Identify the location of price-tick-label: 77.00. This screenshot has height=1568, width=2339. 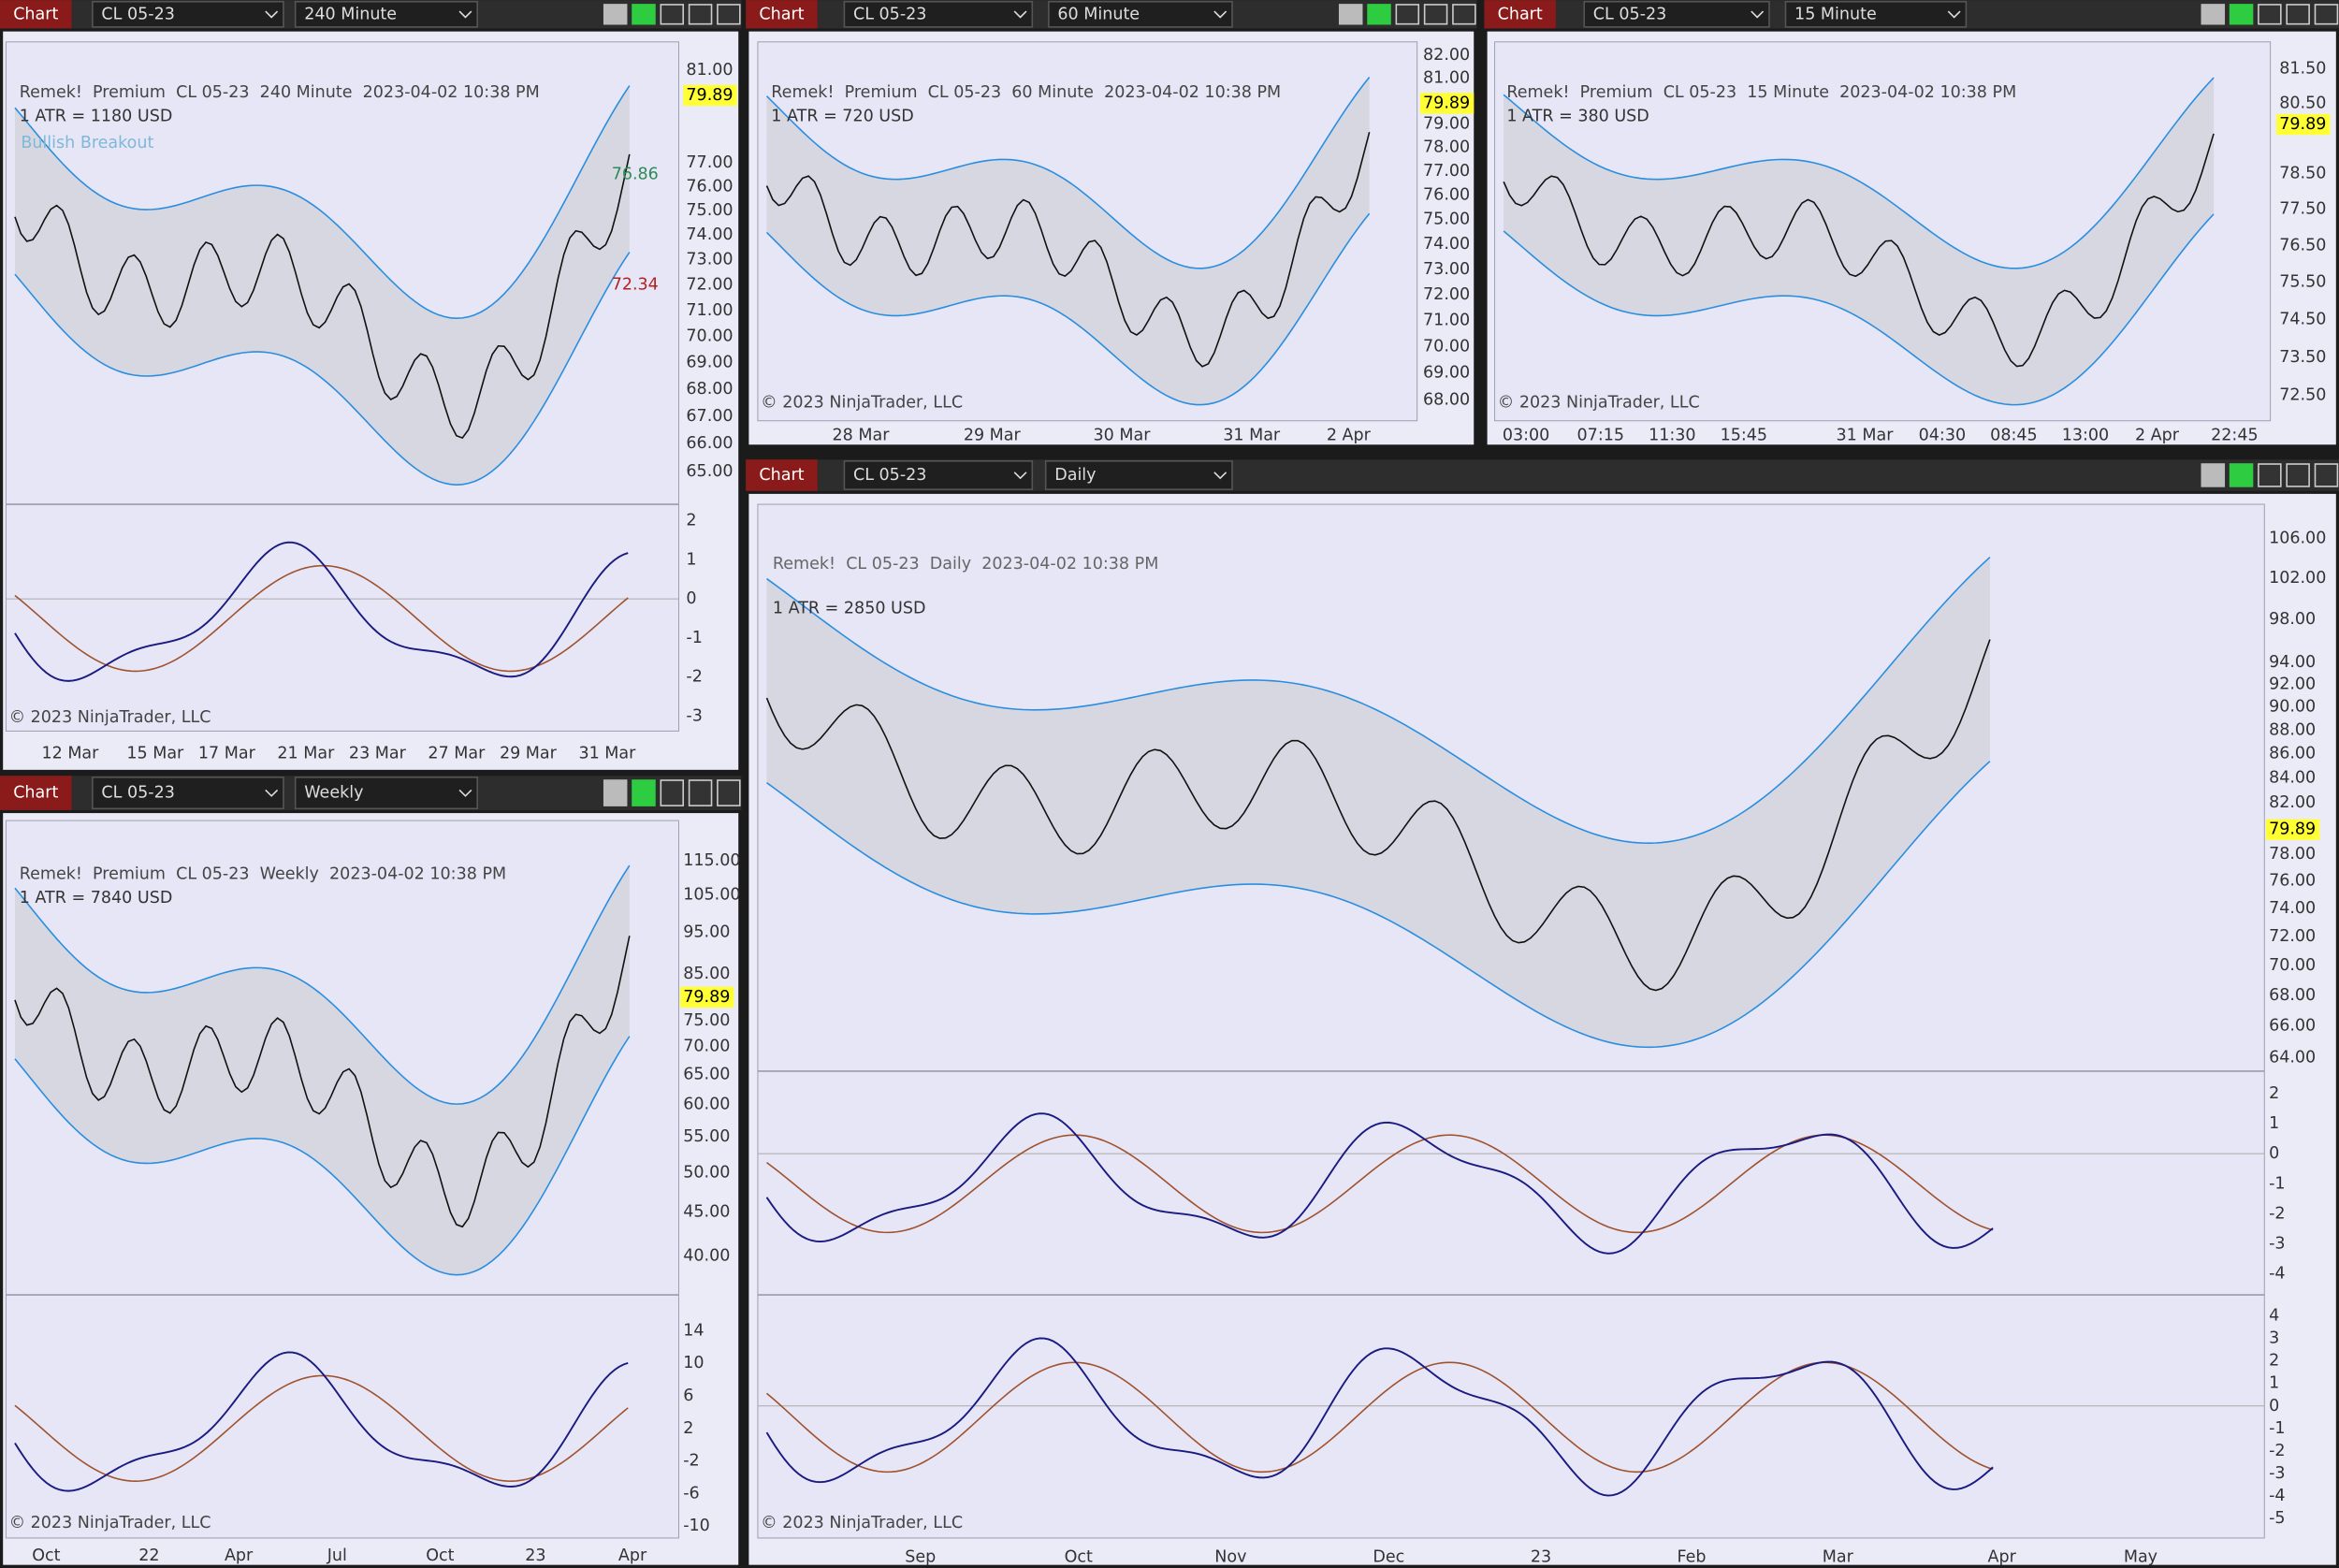
(1446, 172).